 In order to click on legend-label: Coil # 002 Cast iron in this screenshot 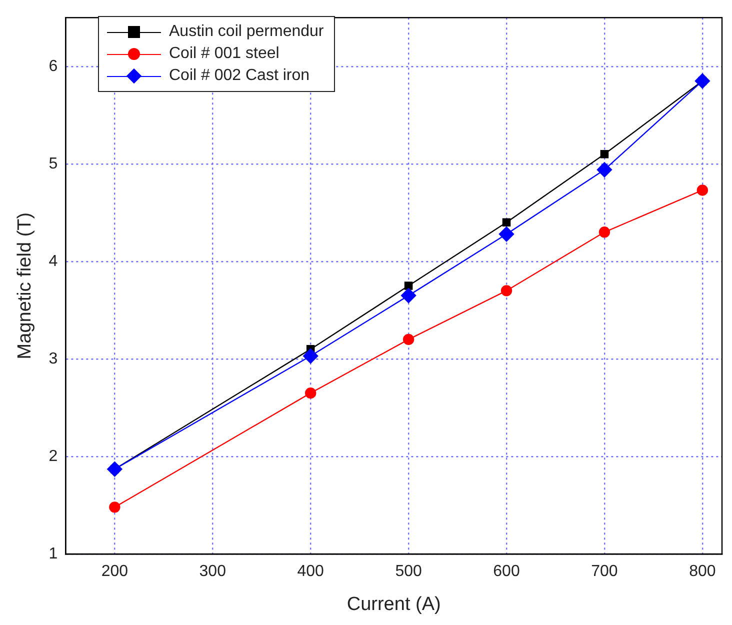, I will do `click(239, 76)`.